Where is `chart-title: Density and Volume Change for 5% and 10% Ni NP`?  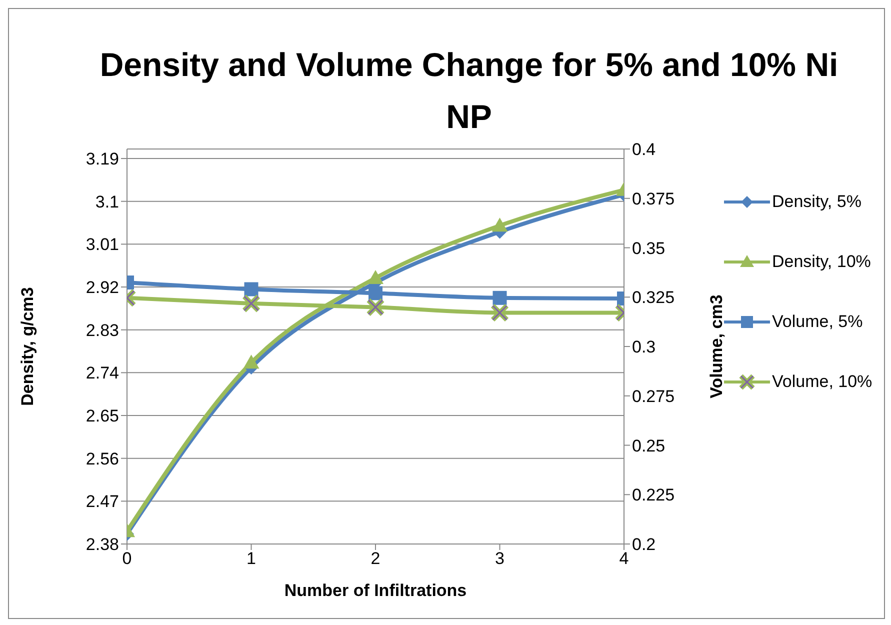 chart-title: Density and Volume Change for 5% and 10% Ni NP is located at coordinates (469, 90).